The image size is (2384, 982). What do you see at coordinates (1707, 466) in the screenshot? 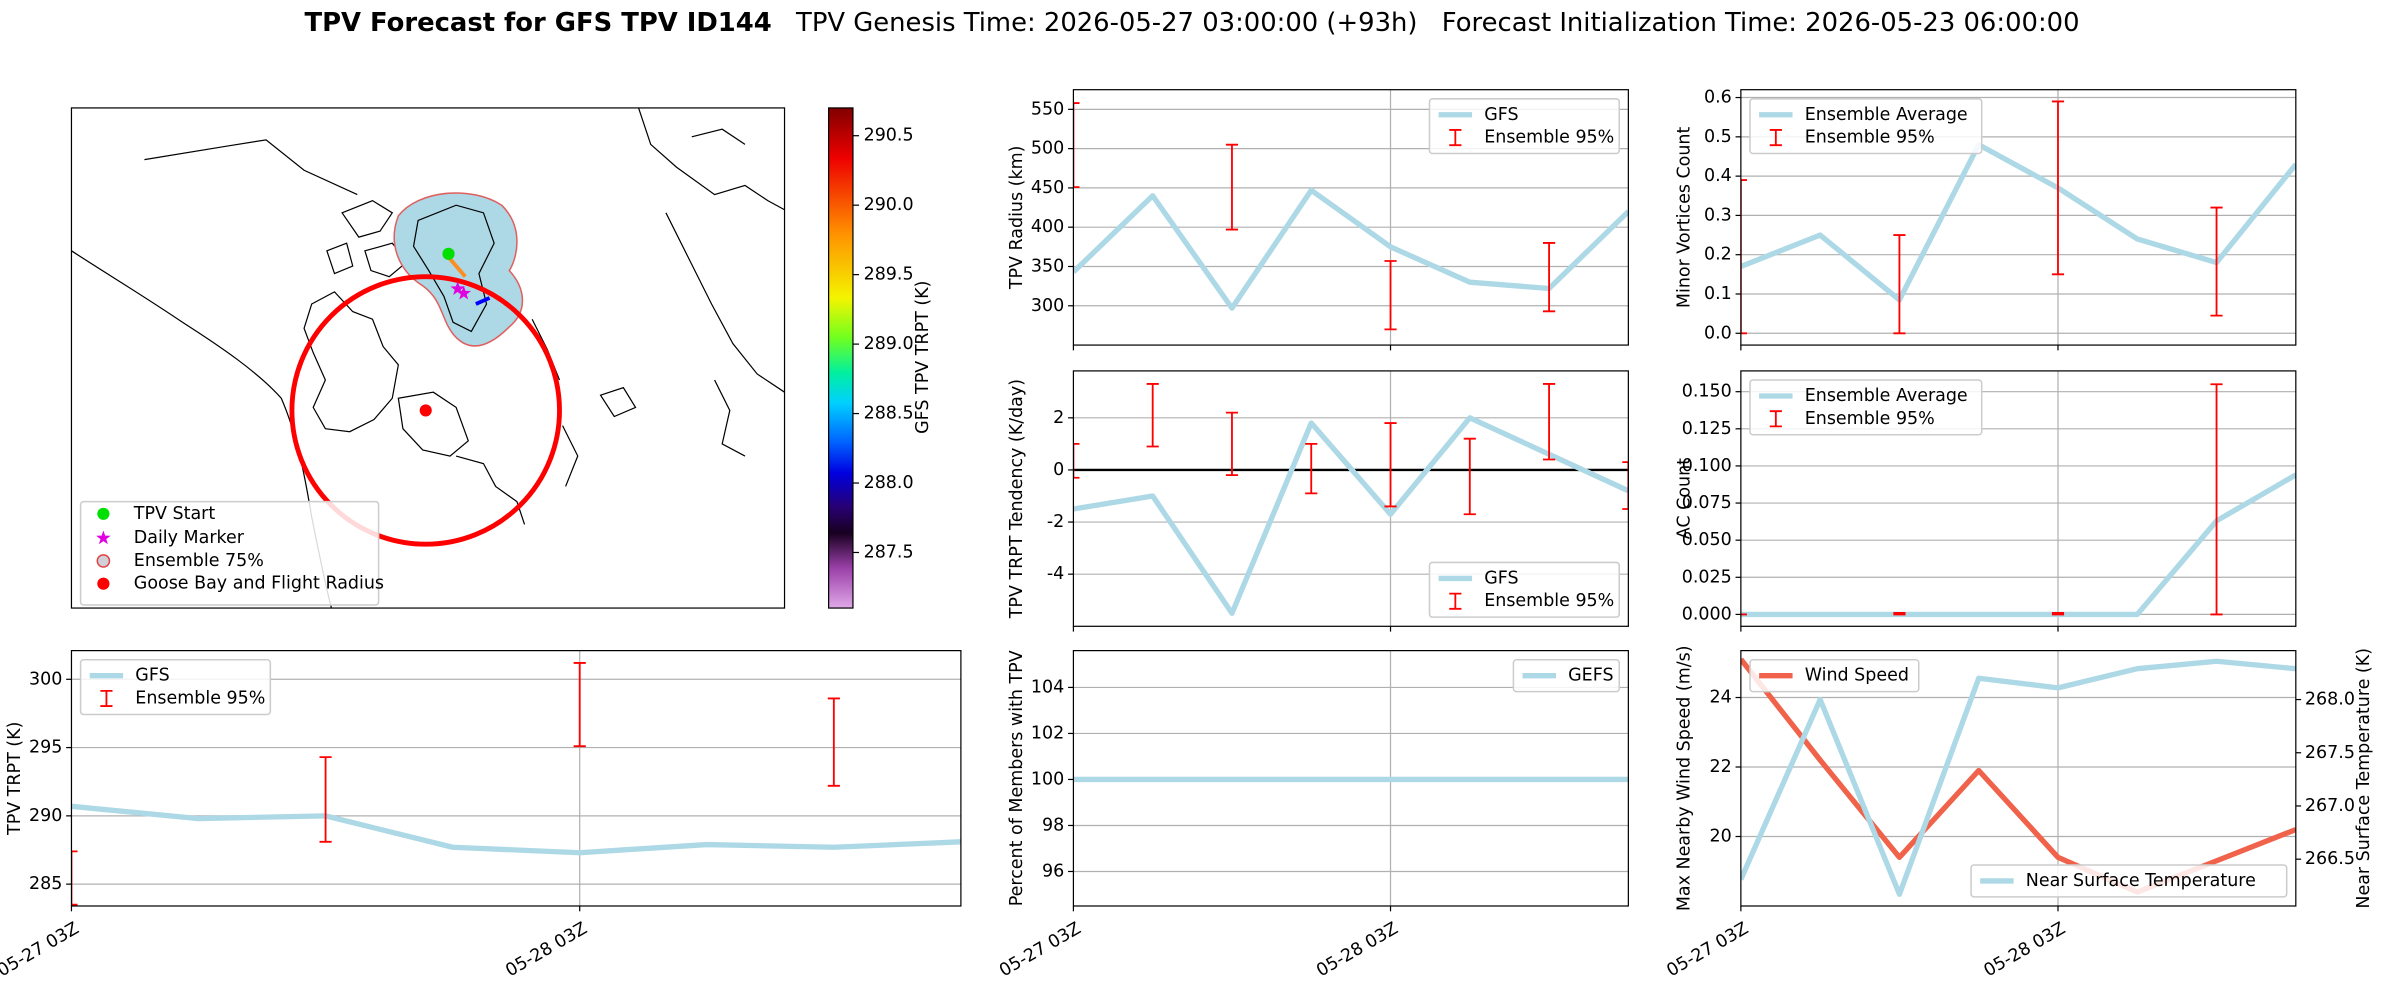
I see `y-tick-label: 0.100` at bounding box center [1707, 466].